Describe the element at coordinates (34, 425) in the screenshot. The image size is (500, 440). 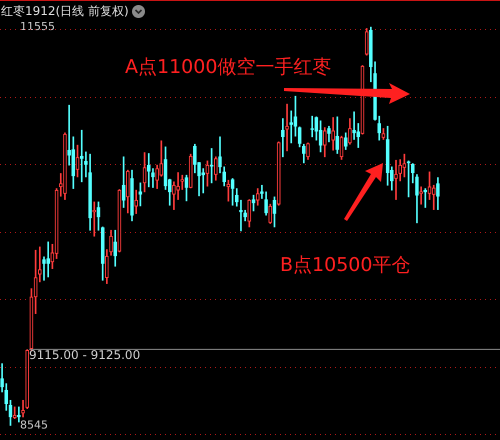
I see `y-tick-label: 8545` at that location.